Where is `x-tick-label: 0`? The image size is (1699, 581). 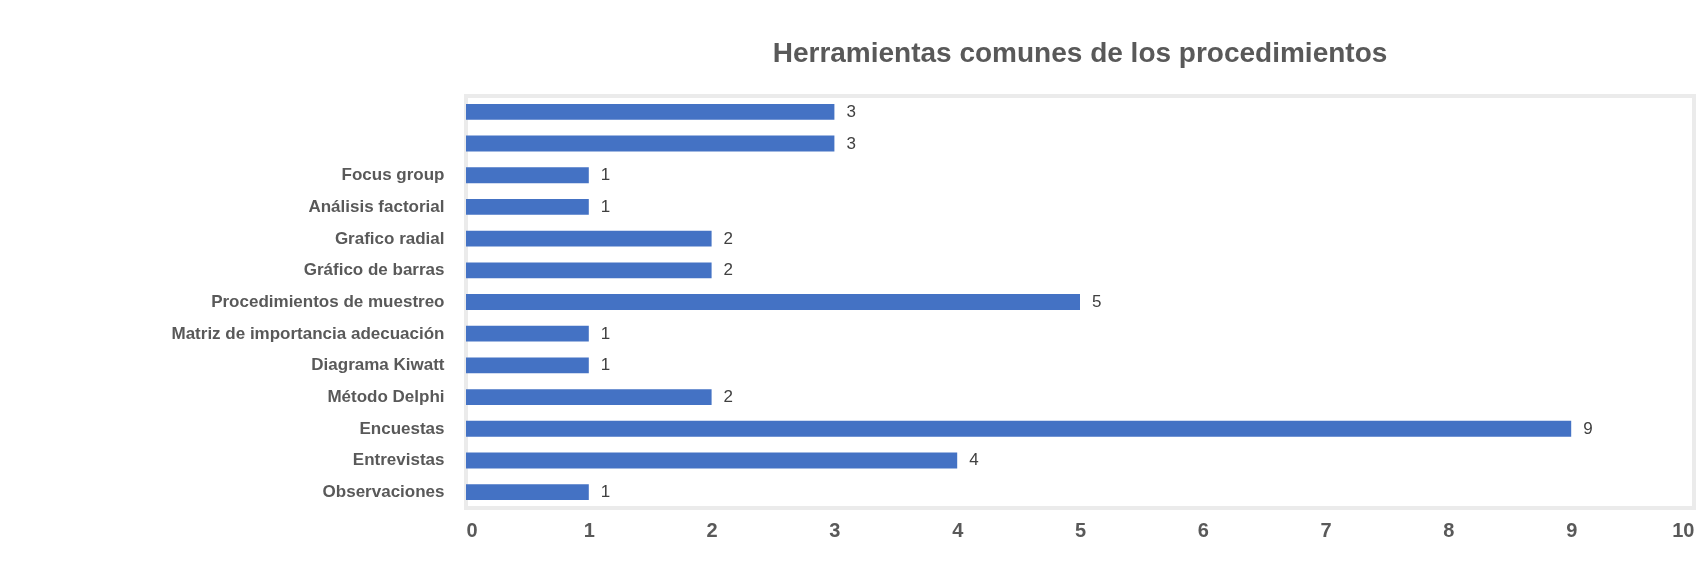
x-tick-label: 0 is located at coordinates (472, 529).